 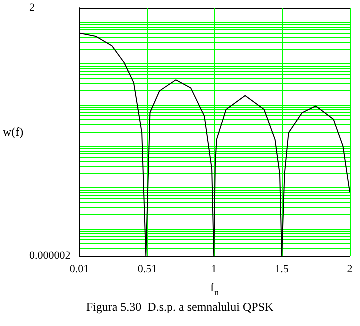 What do you see at coordinates (80, 270) in the screenshot?
I see `x-tick-label: 0.01` at bounding box center [80, 270].